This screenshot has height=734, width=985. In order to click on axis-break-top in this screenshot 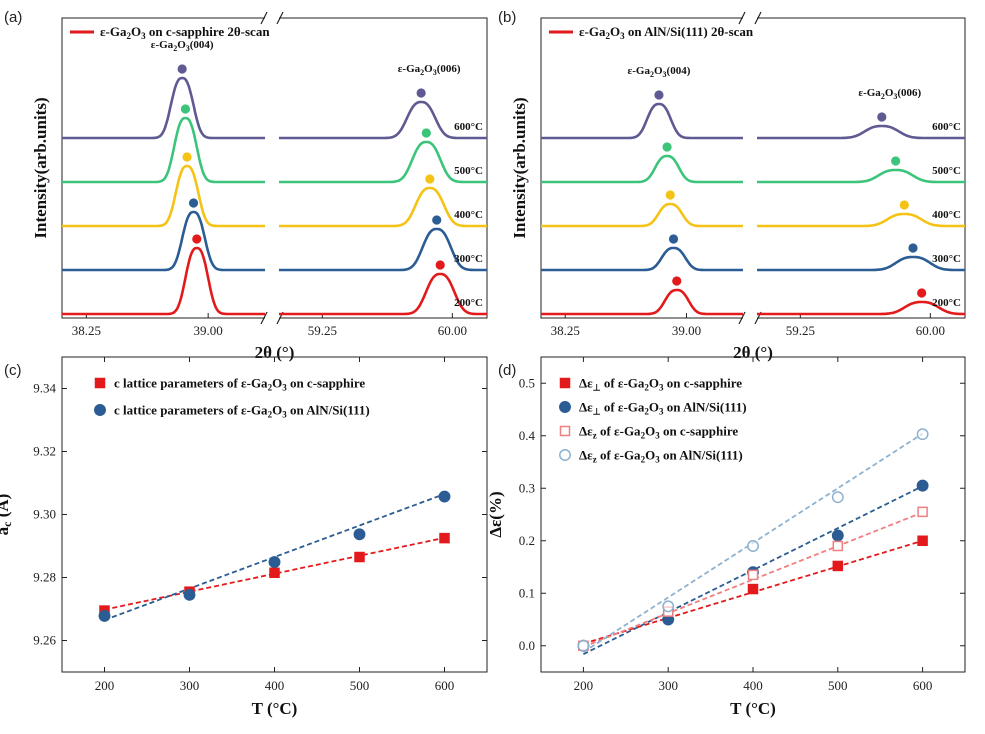, I will do `click(272, 18)`.